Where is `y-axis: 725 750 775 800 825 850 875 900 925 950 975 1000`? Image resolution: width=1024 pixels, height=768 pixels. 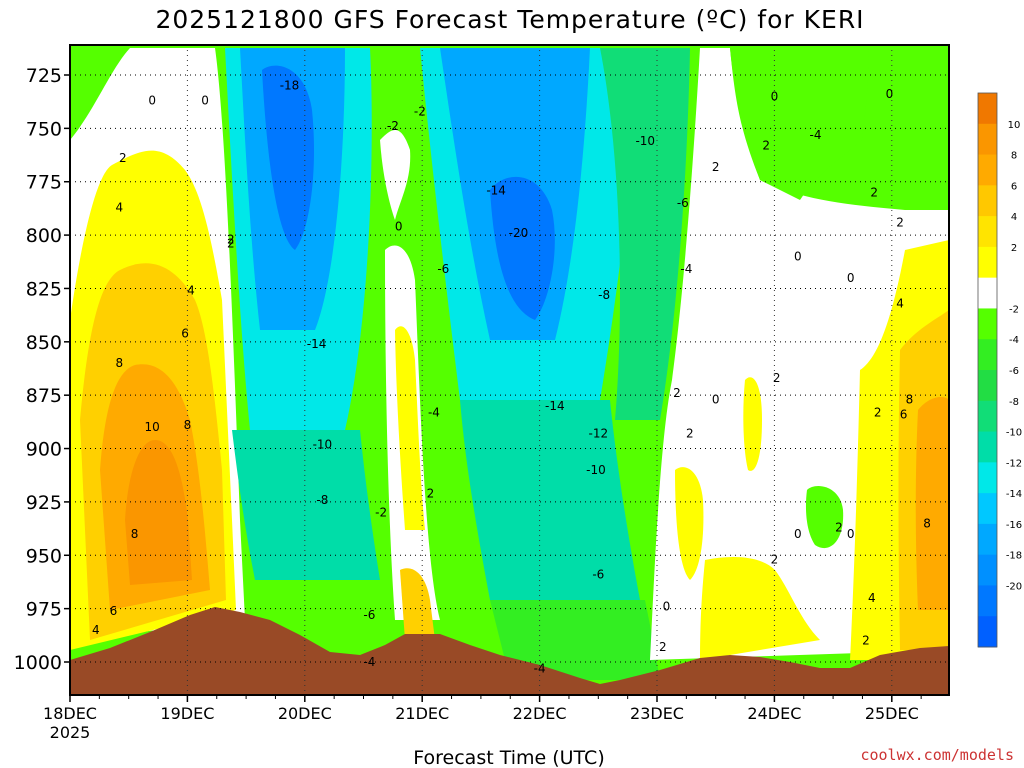 y-axis: 725 750 775 800 825 850 875 900 925 950 975 1000 is located at coordinates (42, 369).